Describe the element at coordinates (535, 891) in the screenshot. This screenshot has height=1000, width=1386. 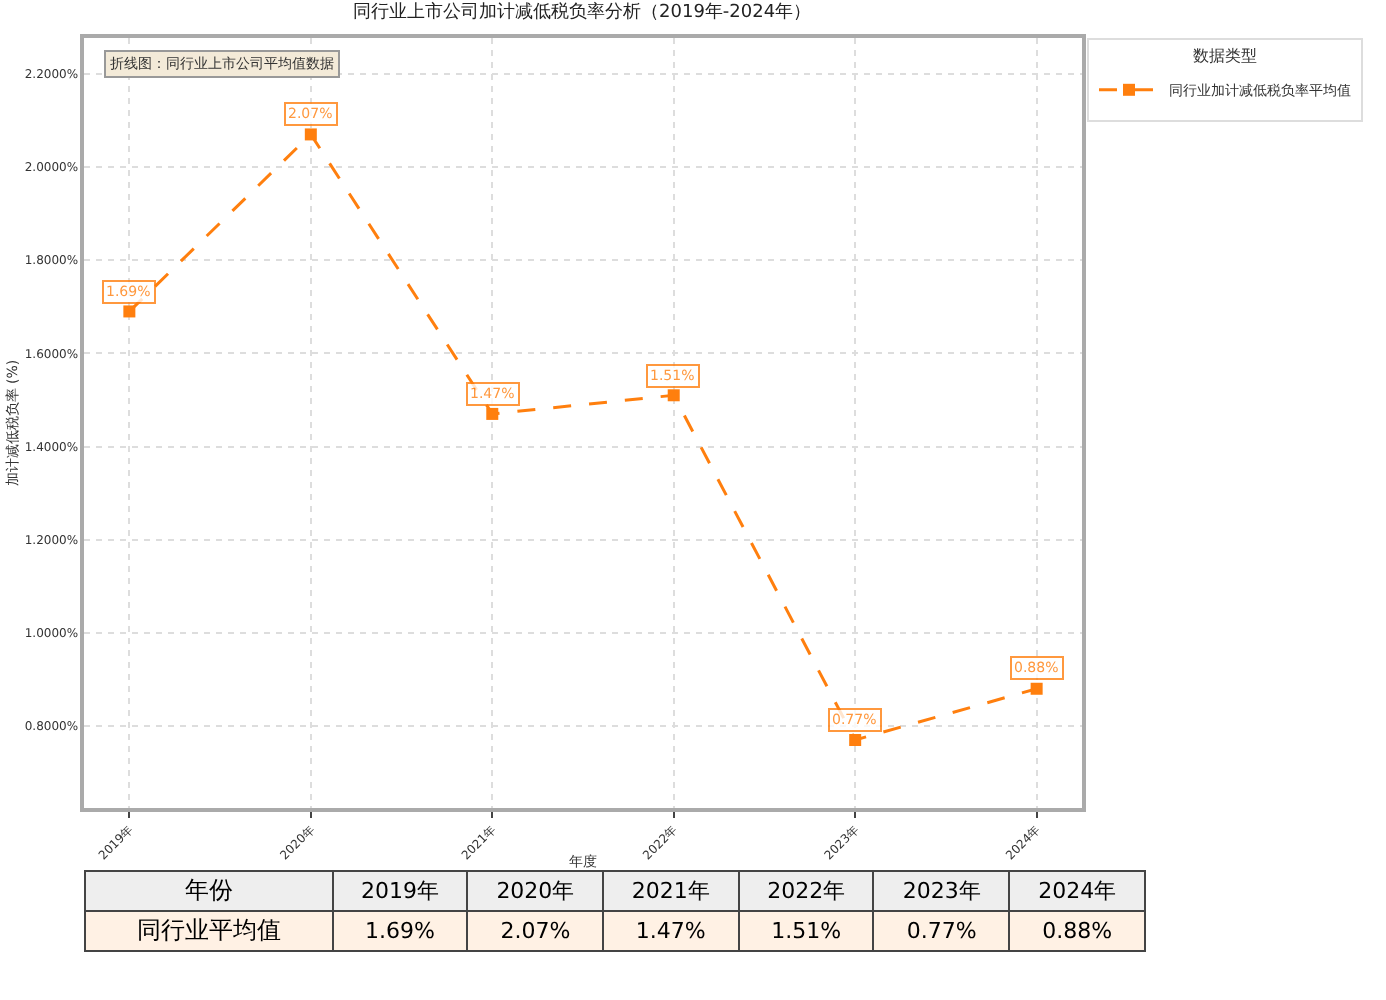
I see `category-label: 2020年` at that location.